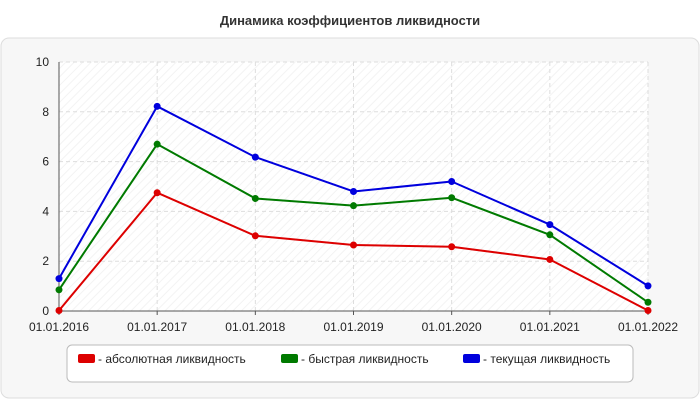 The height and width of the screenshot is (405, 700). What do you see at coordinates (45, 162) in the screenshot?
I see `y-tick-label: 6` at bounding box center [45, 162].